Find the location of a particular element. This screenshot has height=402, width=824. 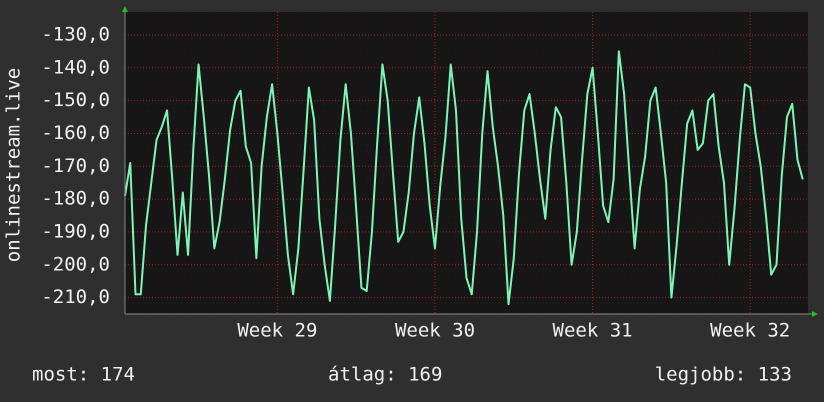

y-tick-label: -170,0 is located at coordinates (75, 166).